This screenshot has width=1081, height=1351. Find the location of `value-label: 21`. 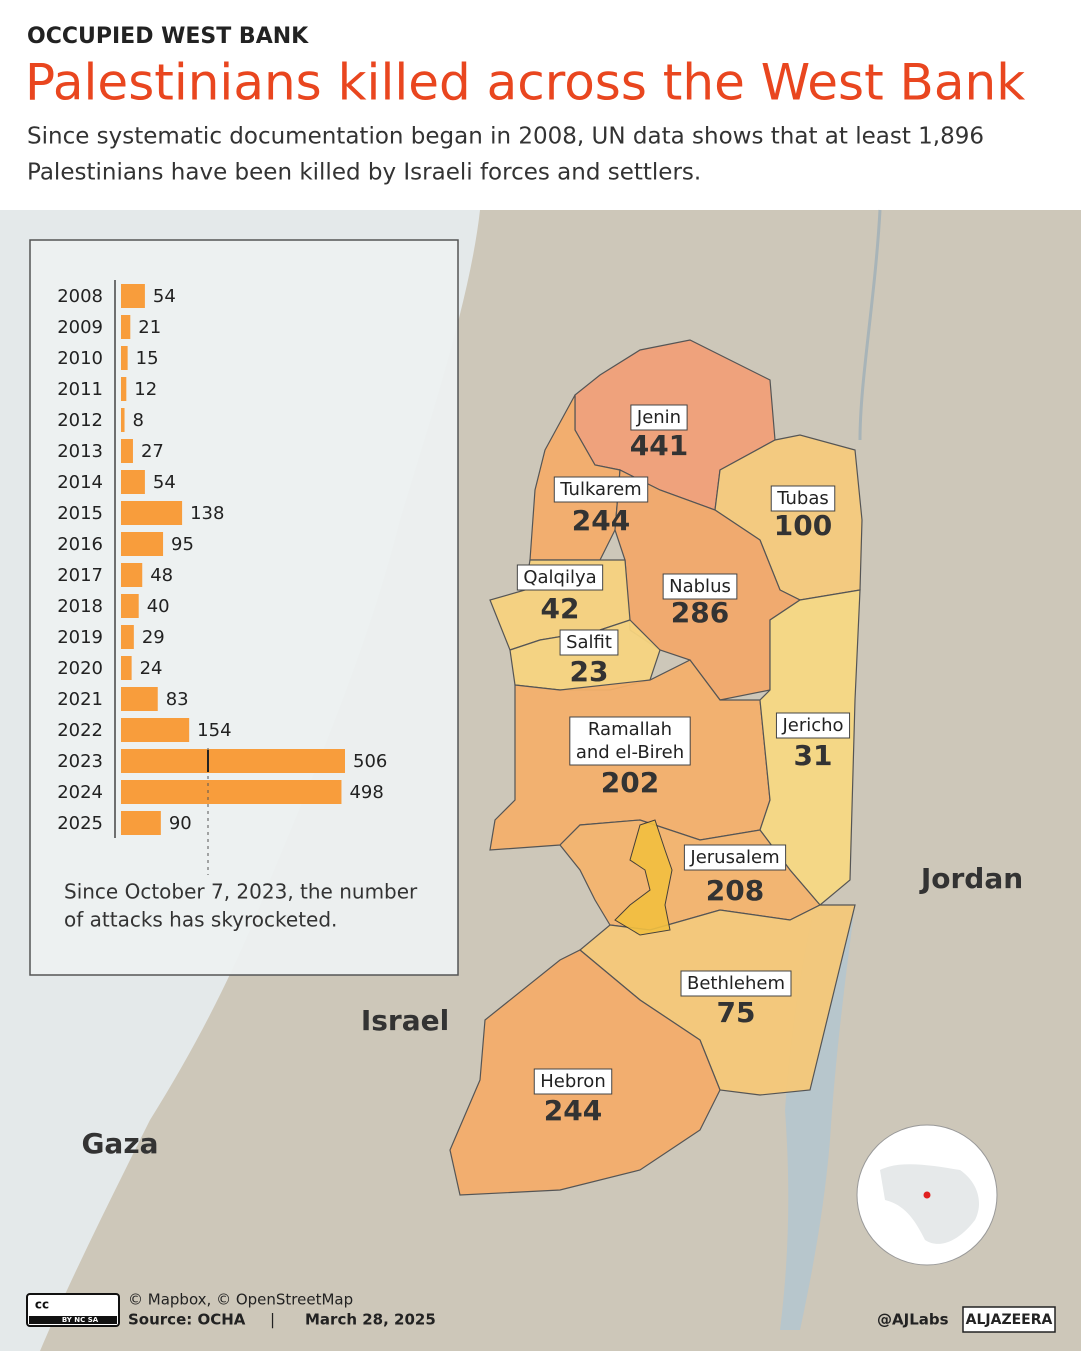

value-label: 21 is located at coordinates (149, 327).